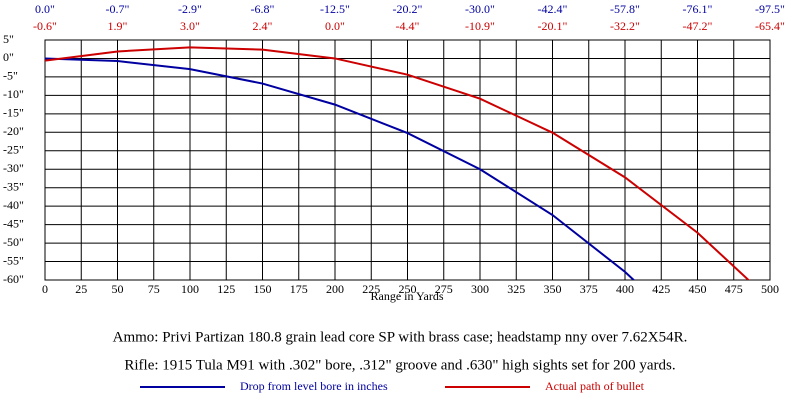  I want to click on value-label: -32.2", so click(625, 26).